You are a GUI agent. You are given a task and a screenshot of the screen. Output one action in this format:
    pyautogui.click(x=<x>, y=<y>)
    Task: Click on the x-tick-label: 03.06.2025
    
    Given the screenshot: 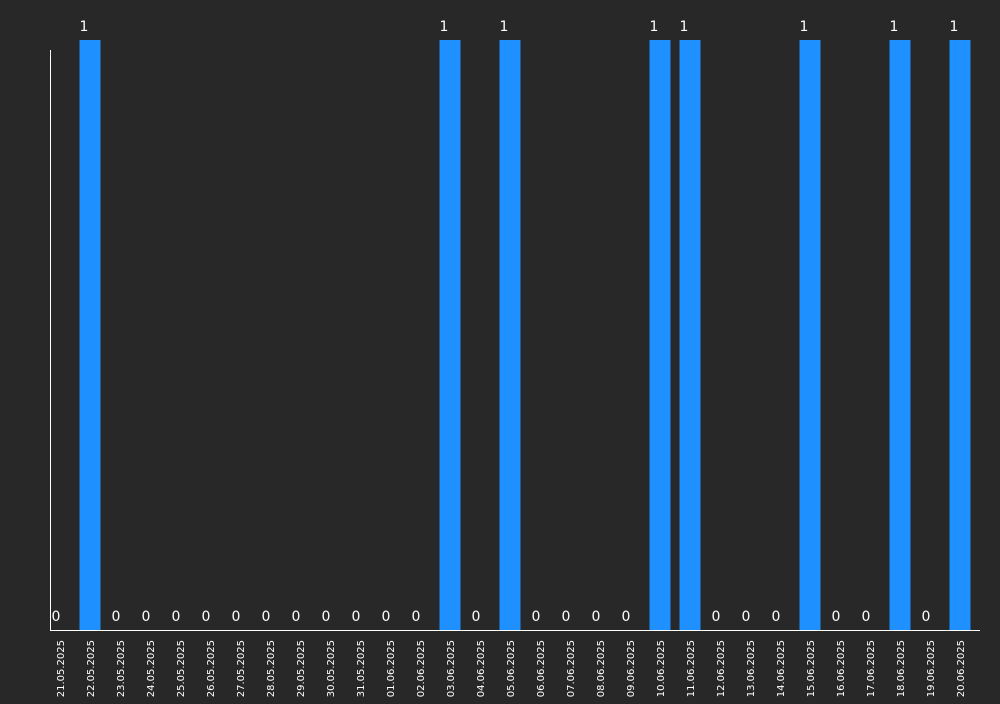 What is the action you would take?
    pyautogui.click(x=451, y=668)
    